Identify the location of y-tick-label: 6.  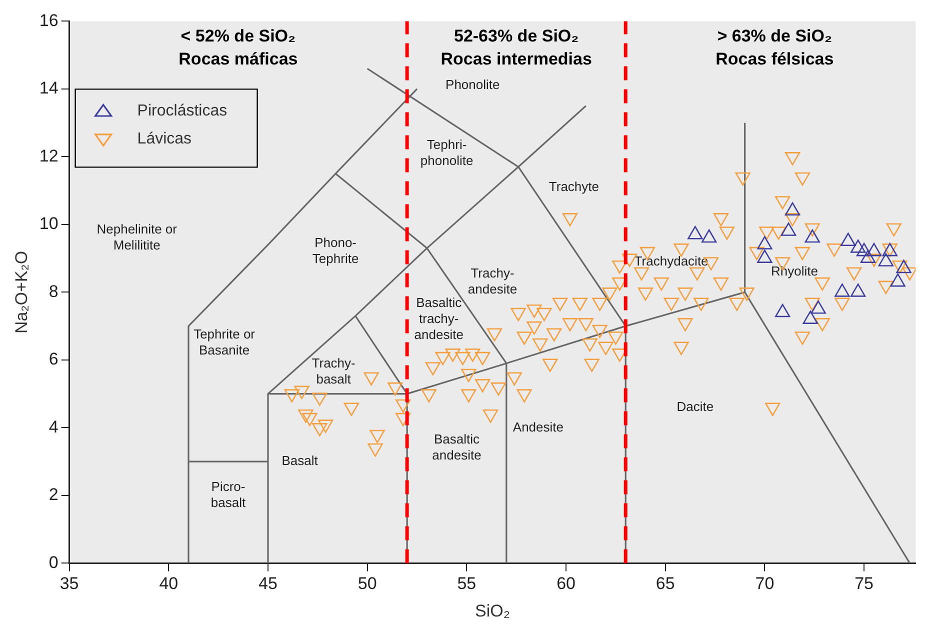
(53, 359).